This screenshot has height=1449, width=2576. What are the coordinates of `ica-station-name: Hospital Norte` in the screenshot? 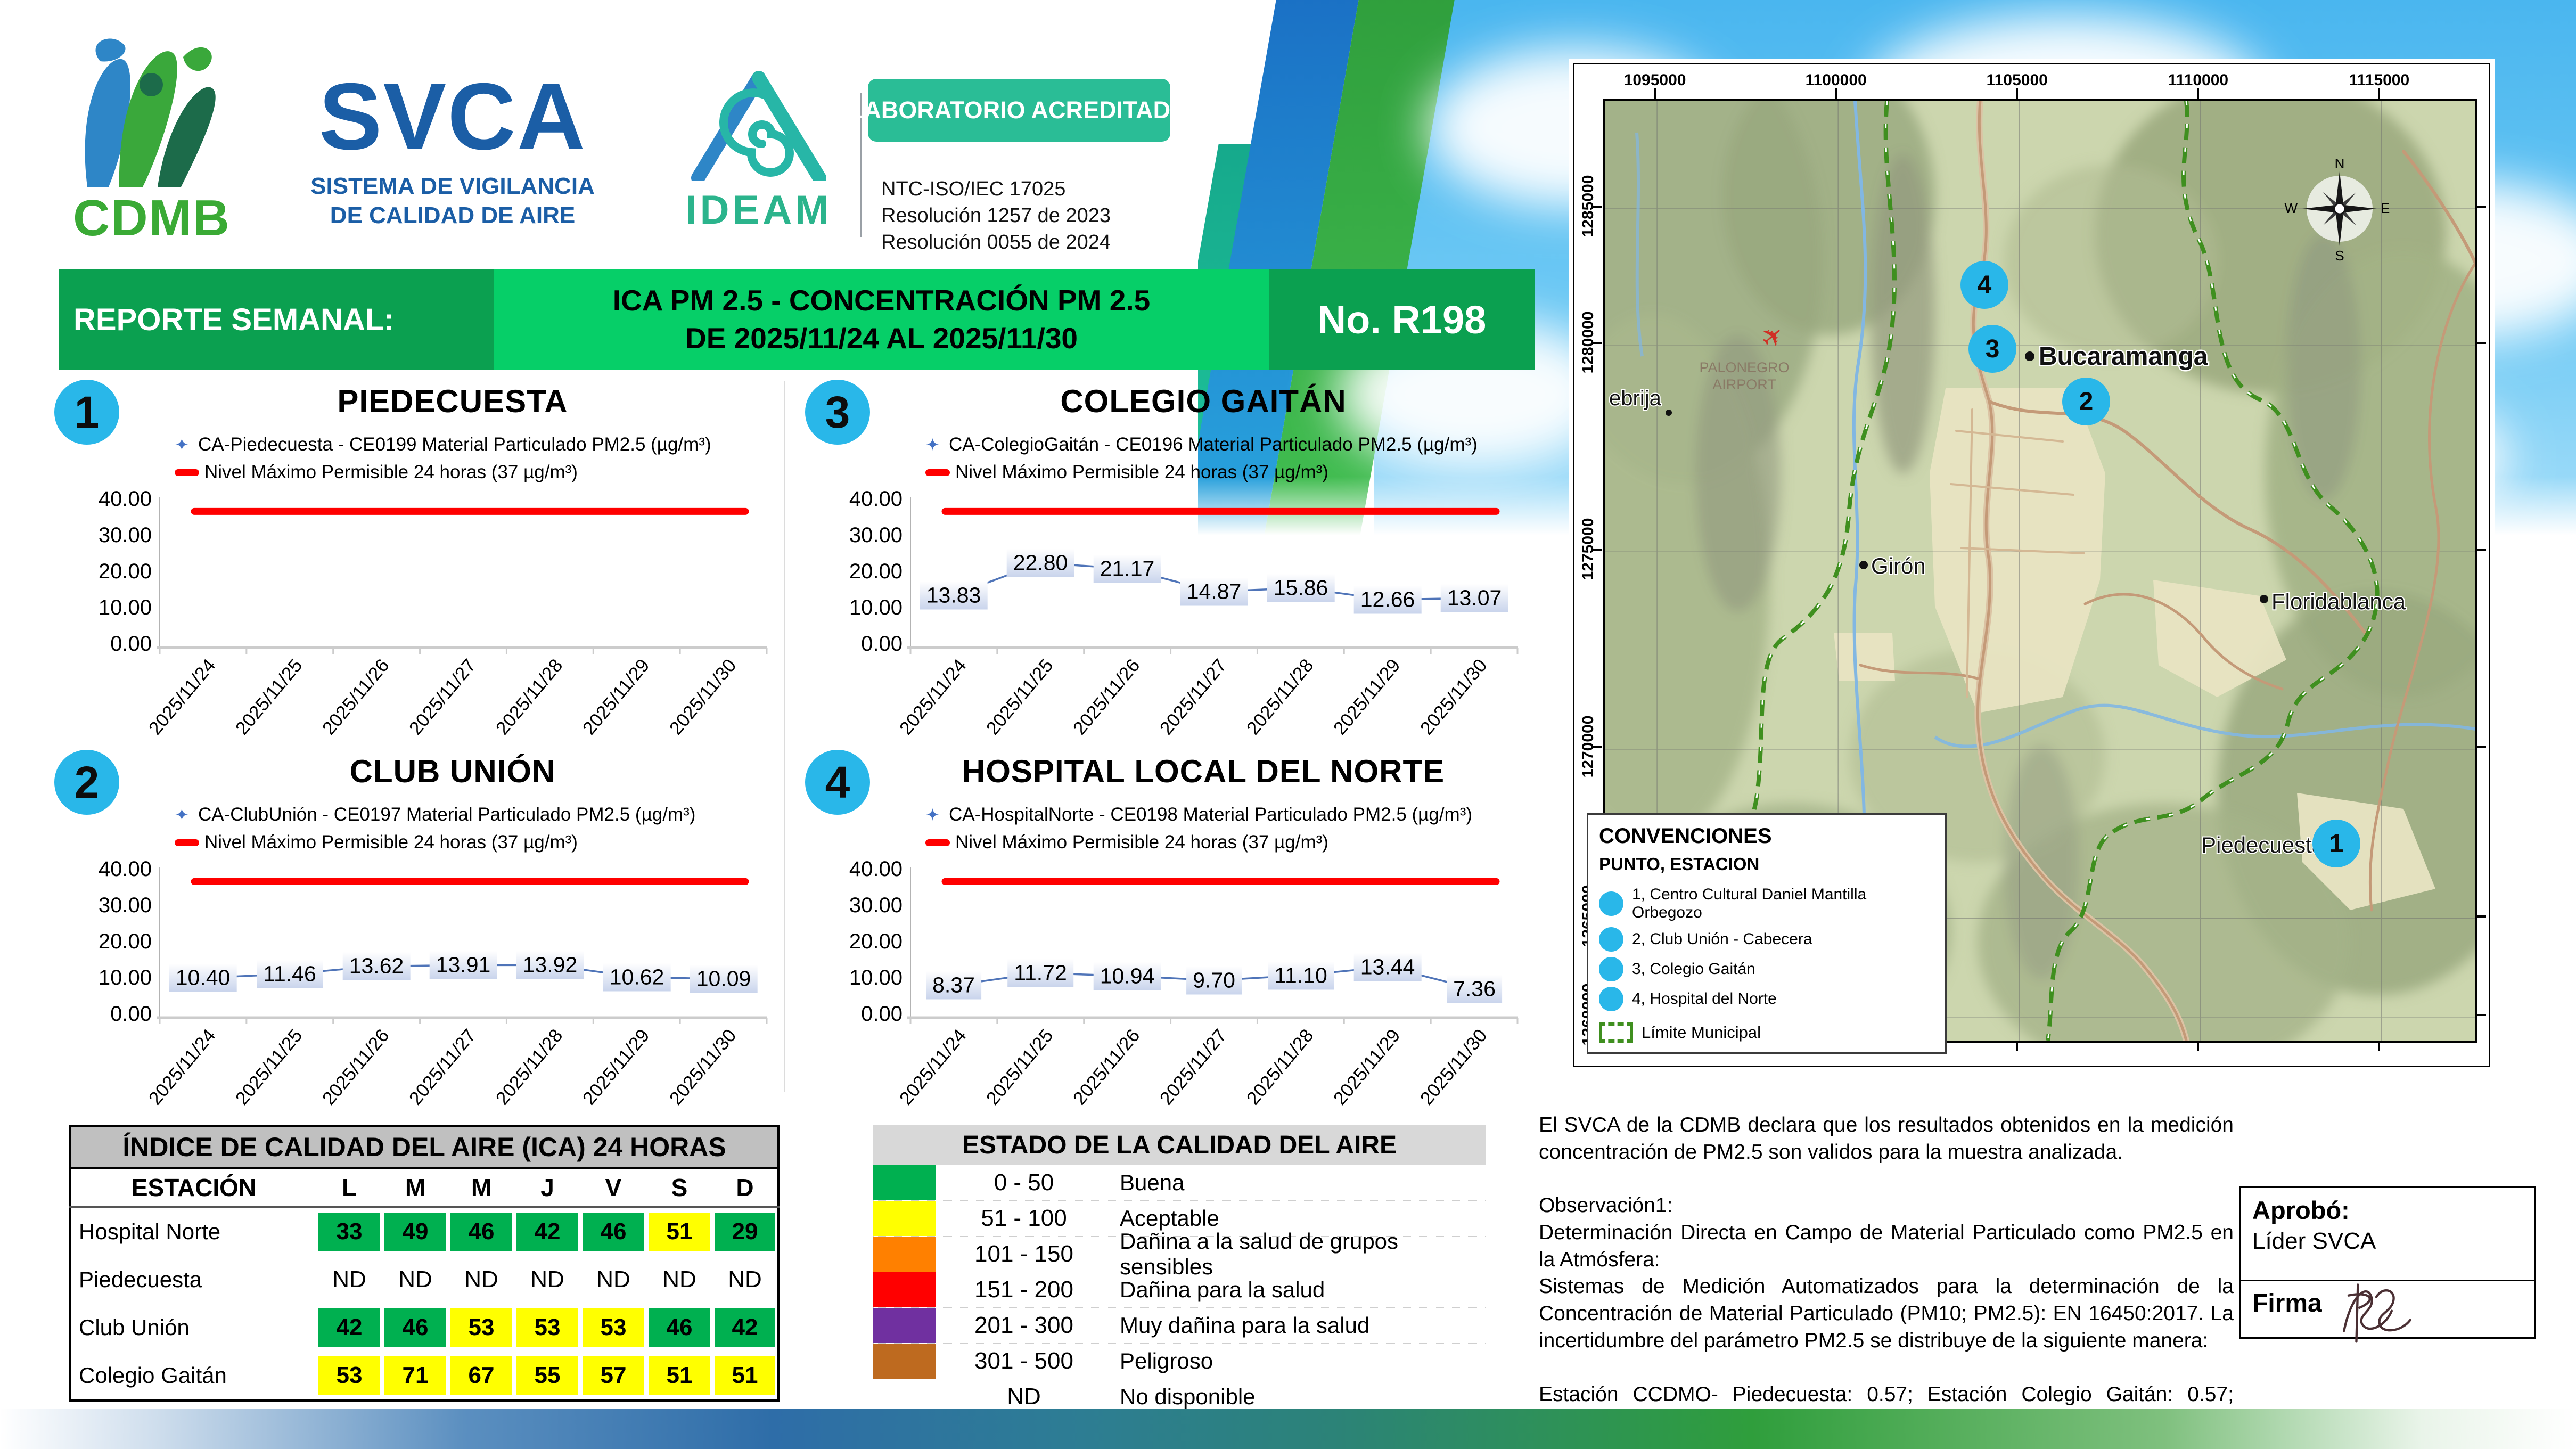 It's located at (150, 1231).